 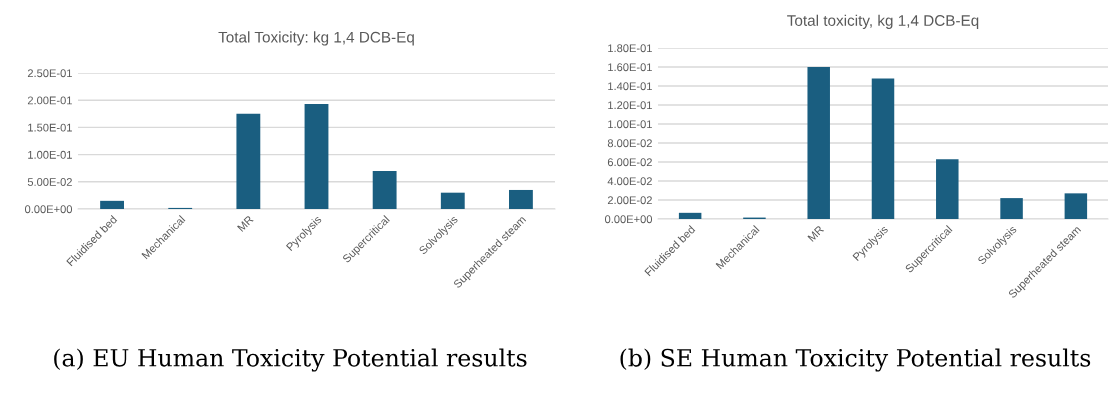 What do you see at coordinates (629, 143) in the screenshot?
I see `y-tick-label: 8.00E-02` at bounding box center [629, 143].